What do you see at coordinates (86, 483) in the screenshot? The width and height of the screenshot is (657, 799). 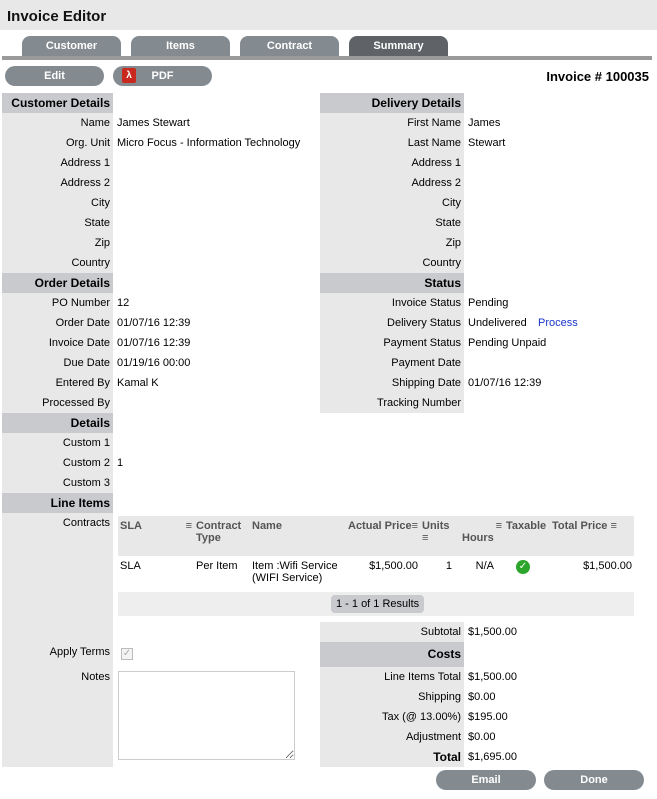 I see `field-label-custom-3: Custom 3` at bounding box center [86, 483].